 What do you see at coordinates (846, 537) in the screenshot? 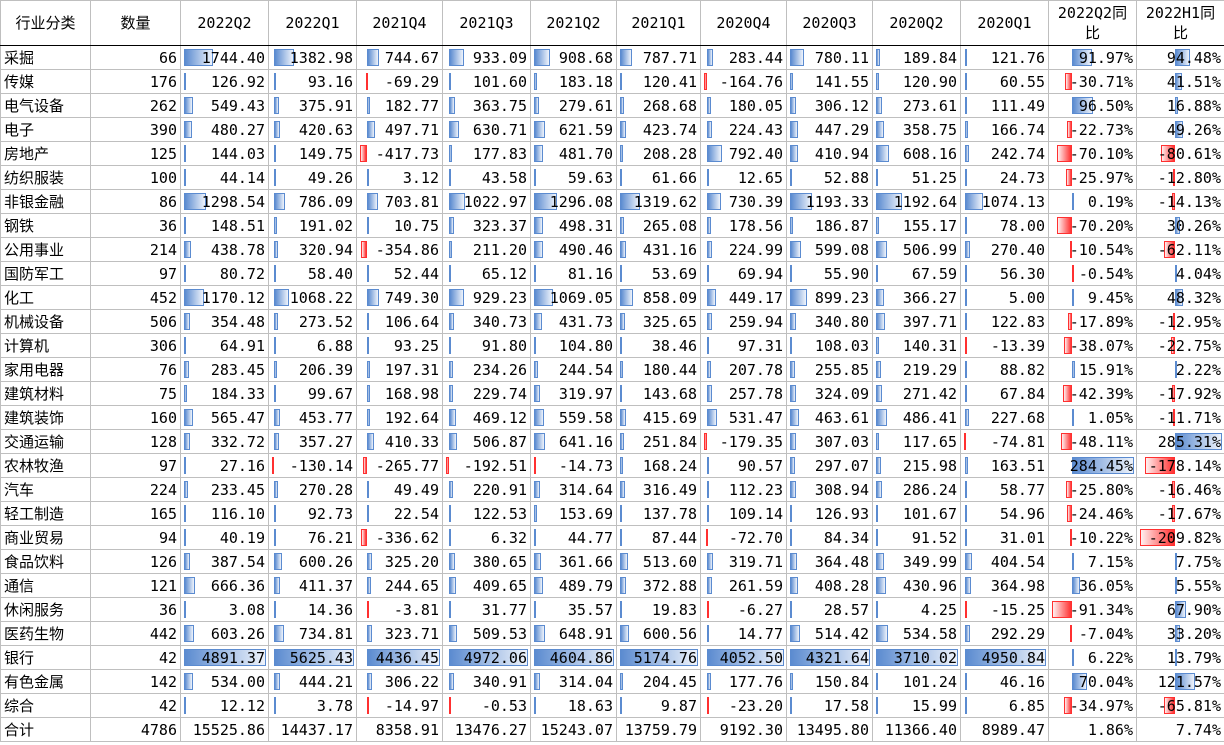
I see `cell-text: 84.34` at bounding box center [846, 537].